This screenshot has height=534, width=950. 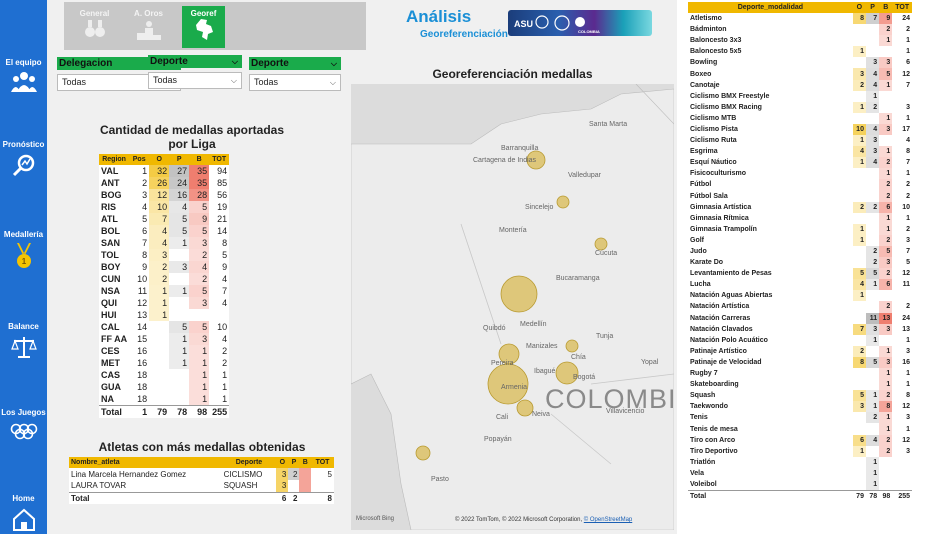 I want to click on table-row: Fútbol 2 2, so click(x=800, y=185).